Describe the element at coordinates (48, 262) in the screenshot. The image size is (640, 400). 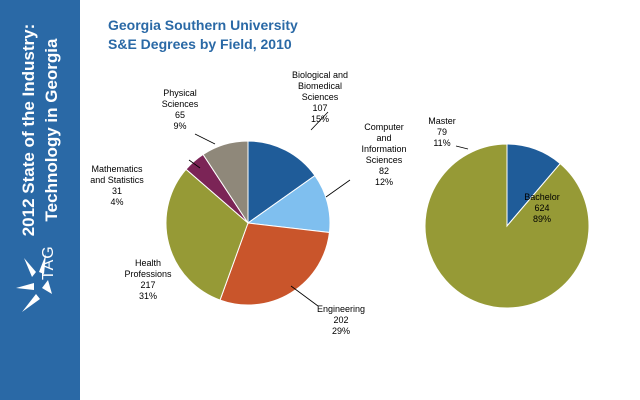
I see `logo-text: TAG` at that location.